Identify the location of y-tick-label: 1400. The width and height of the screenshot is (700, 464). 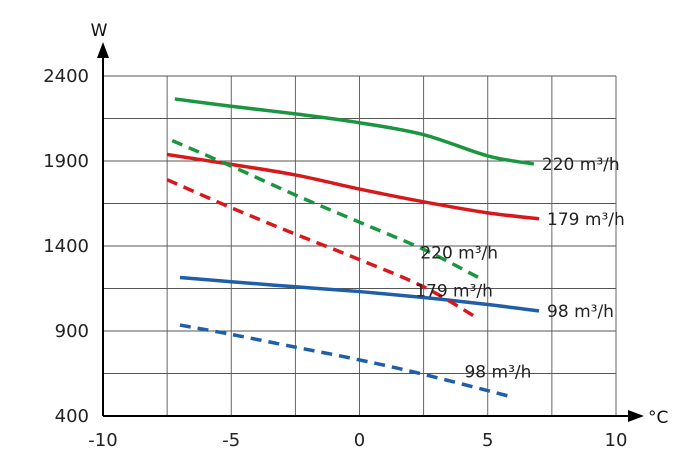
(66, 246).